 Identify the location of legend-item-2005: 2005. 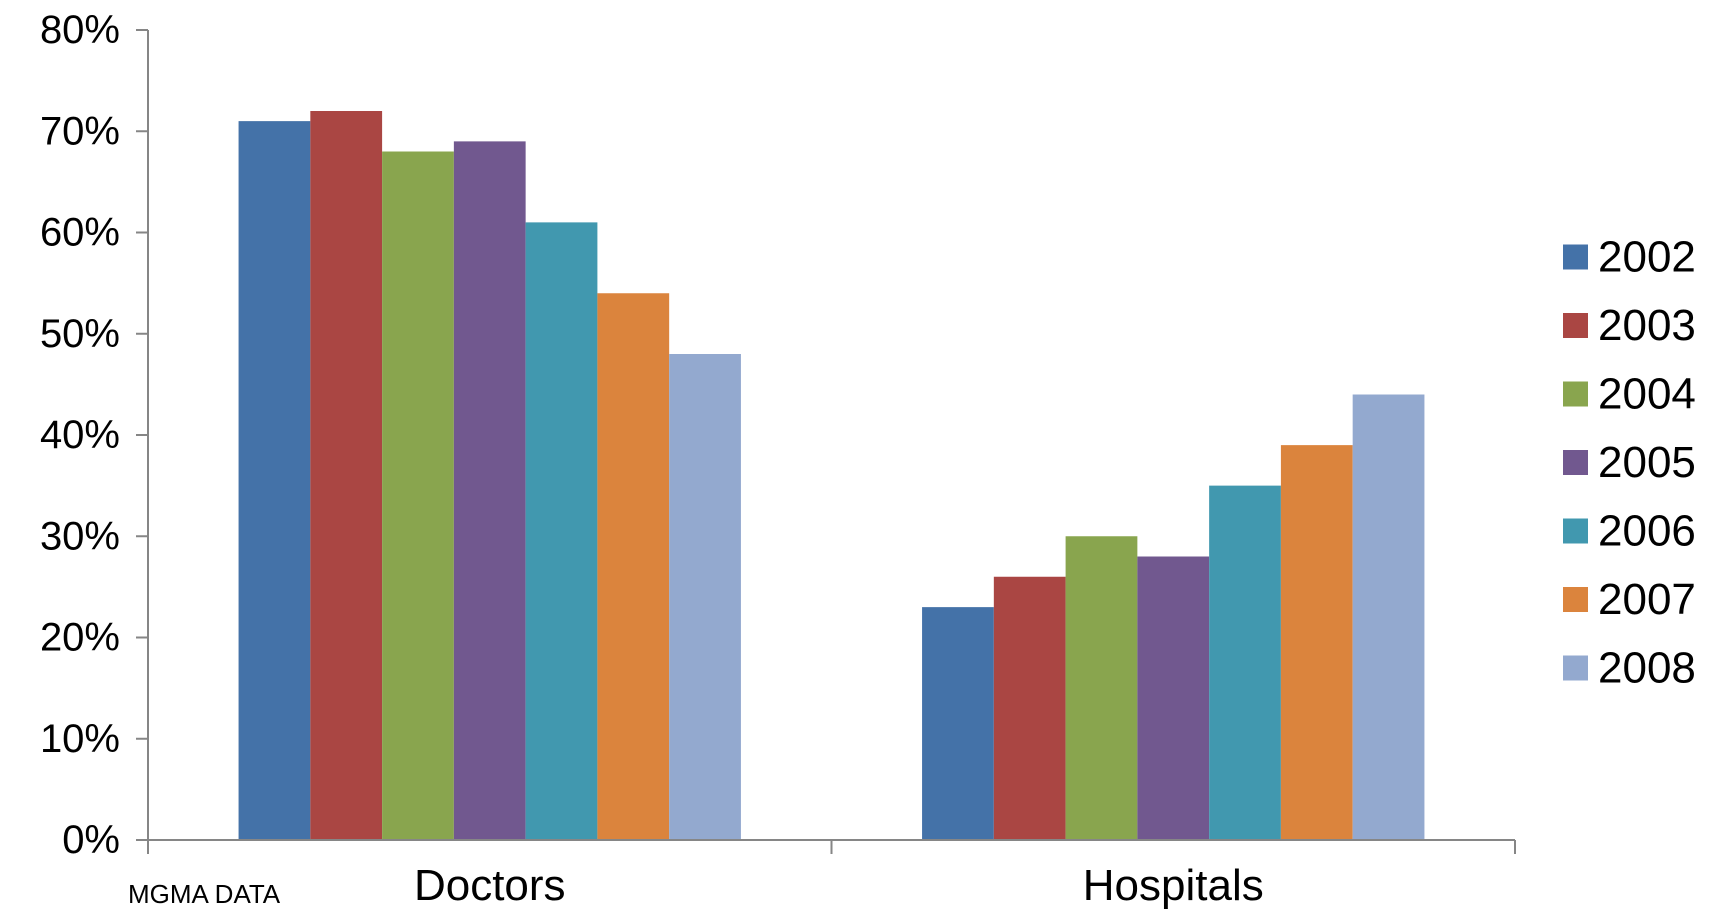
(1629, 462).